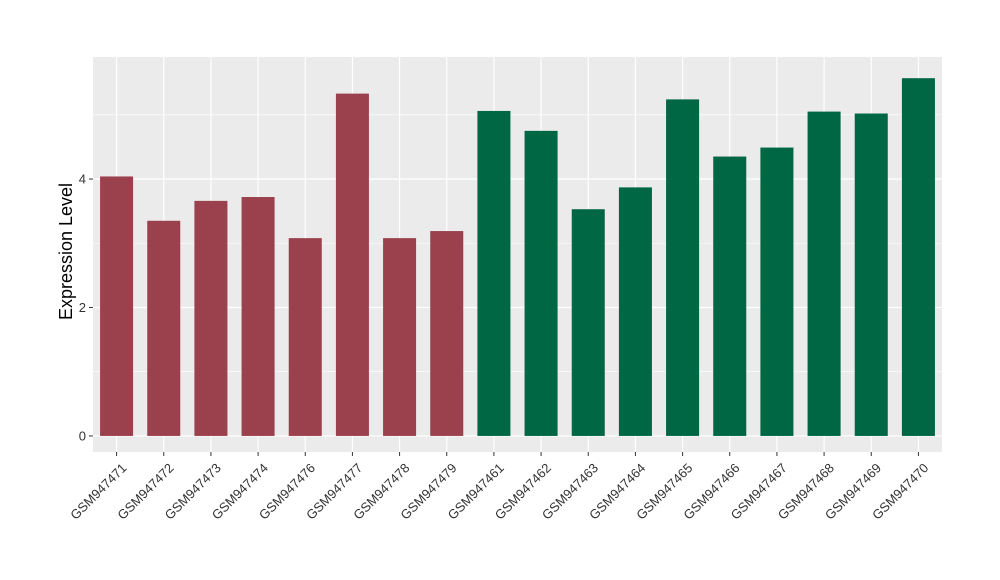 Image resolution: width=1000 pixels, height=580 pixels. I want to click on bar-gsm947466, so click(730, 296).